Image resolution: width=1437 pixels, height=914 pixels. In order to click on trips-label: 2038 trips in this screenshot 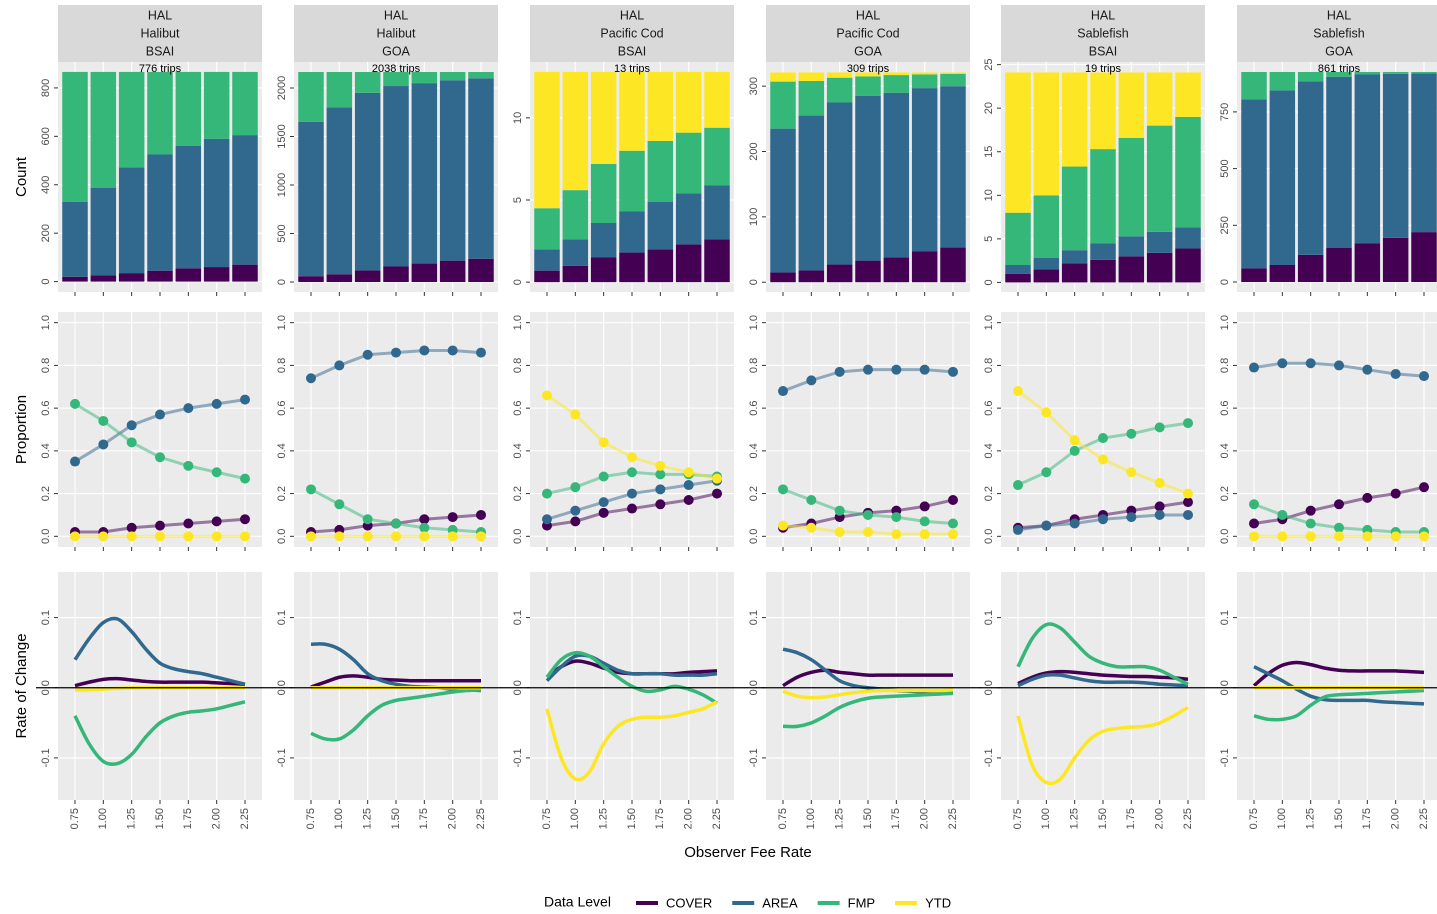, I will do `click(396, 69)`.